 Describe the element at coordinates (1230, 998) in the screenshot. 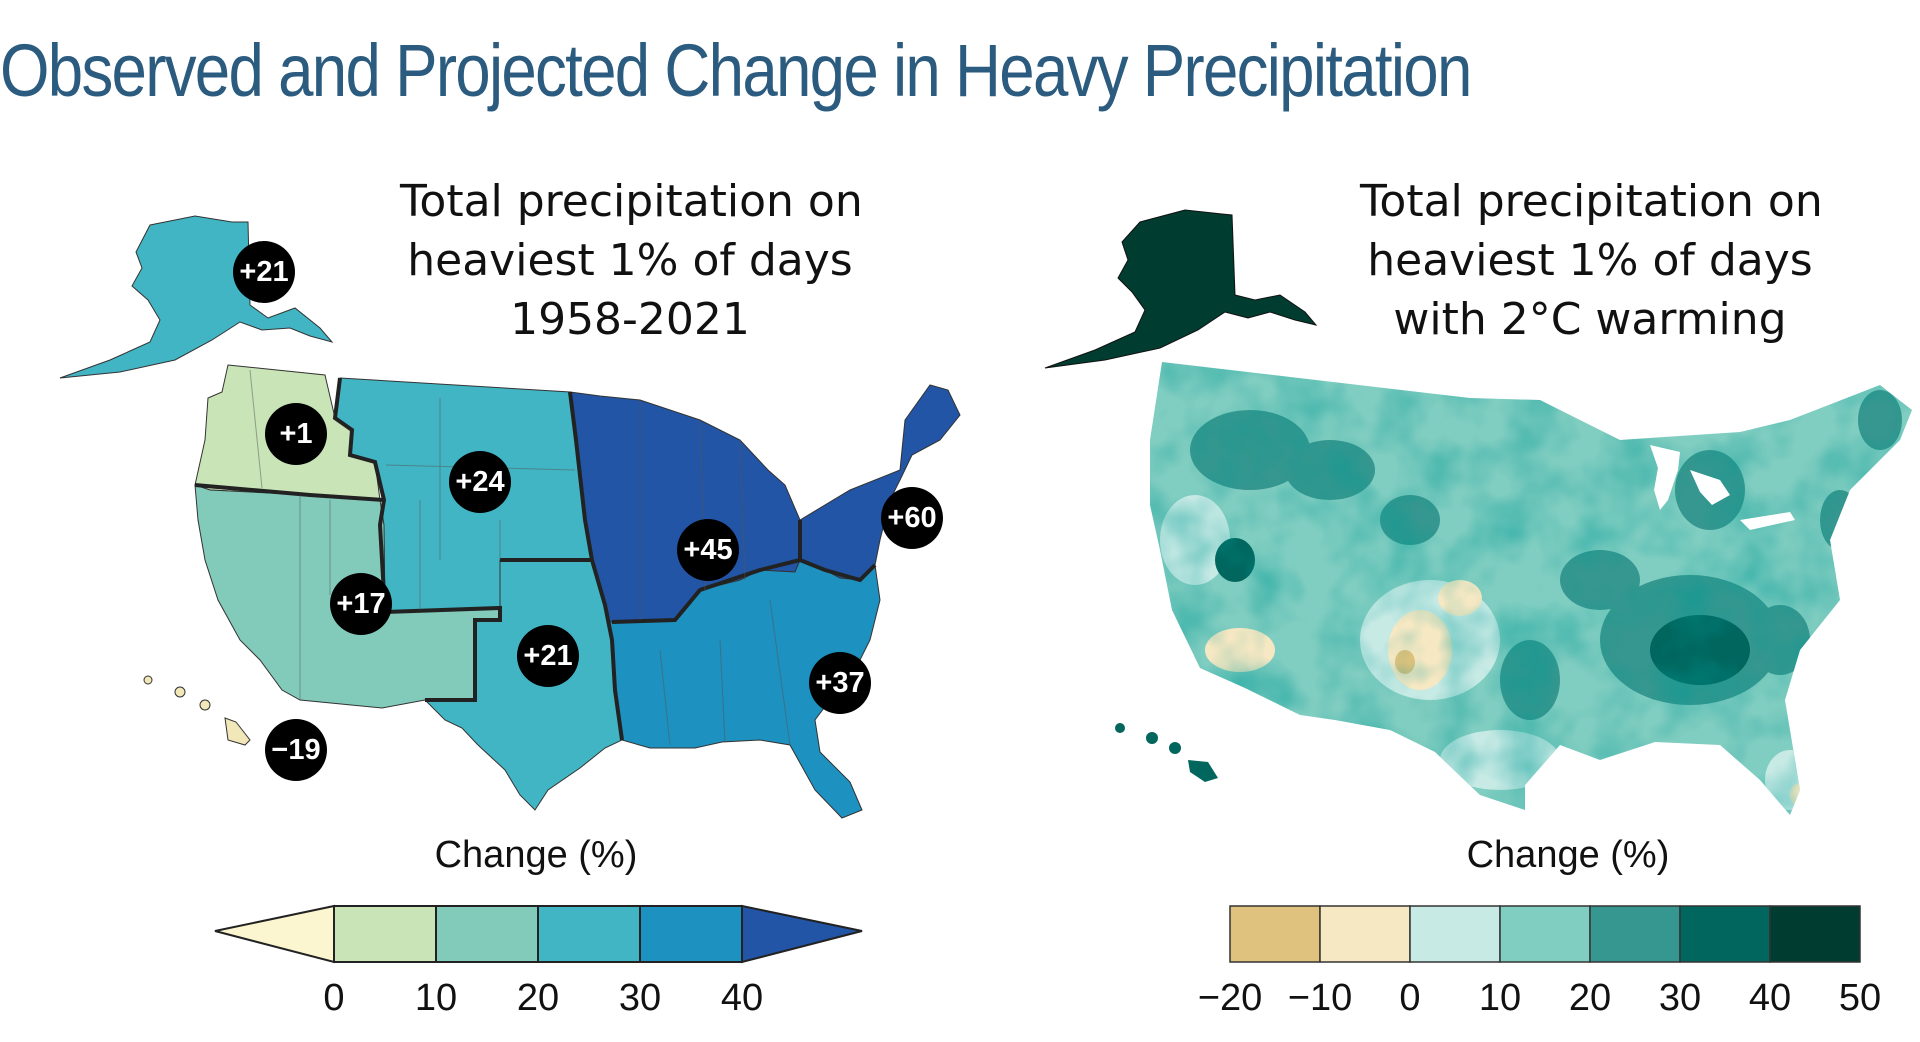

I see `right-tick-label: −20` at that location.